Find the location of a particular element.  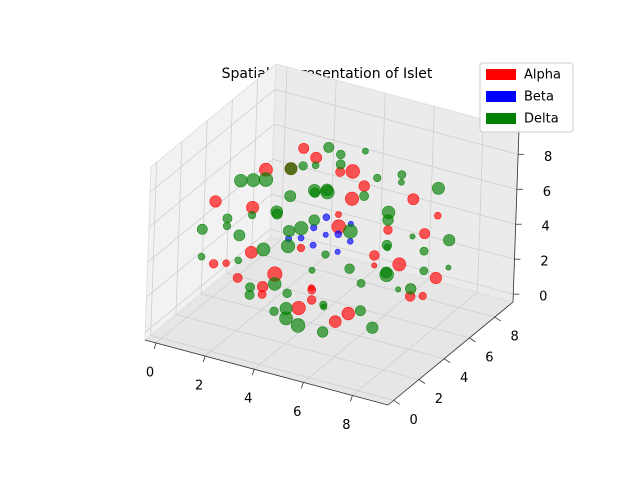

y-axis-line is located at coordinates (450, 353).